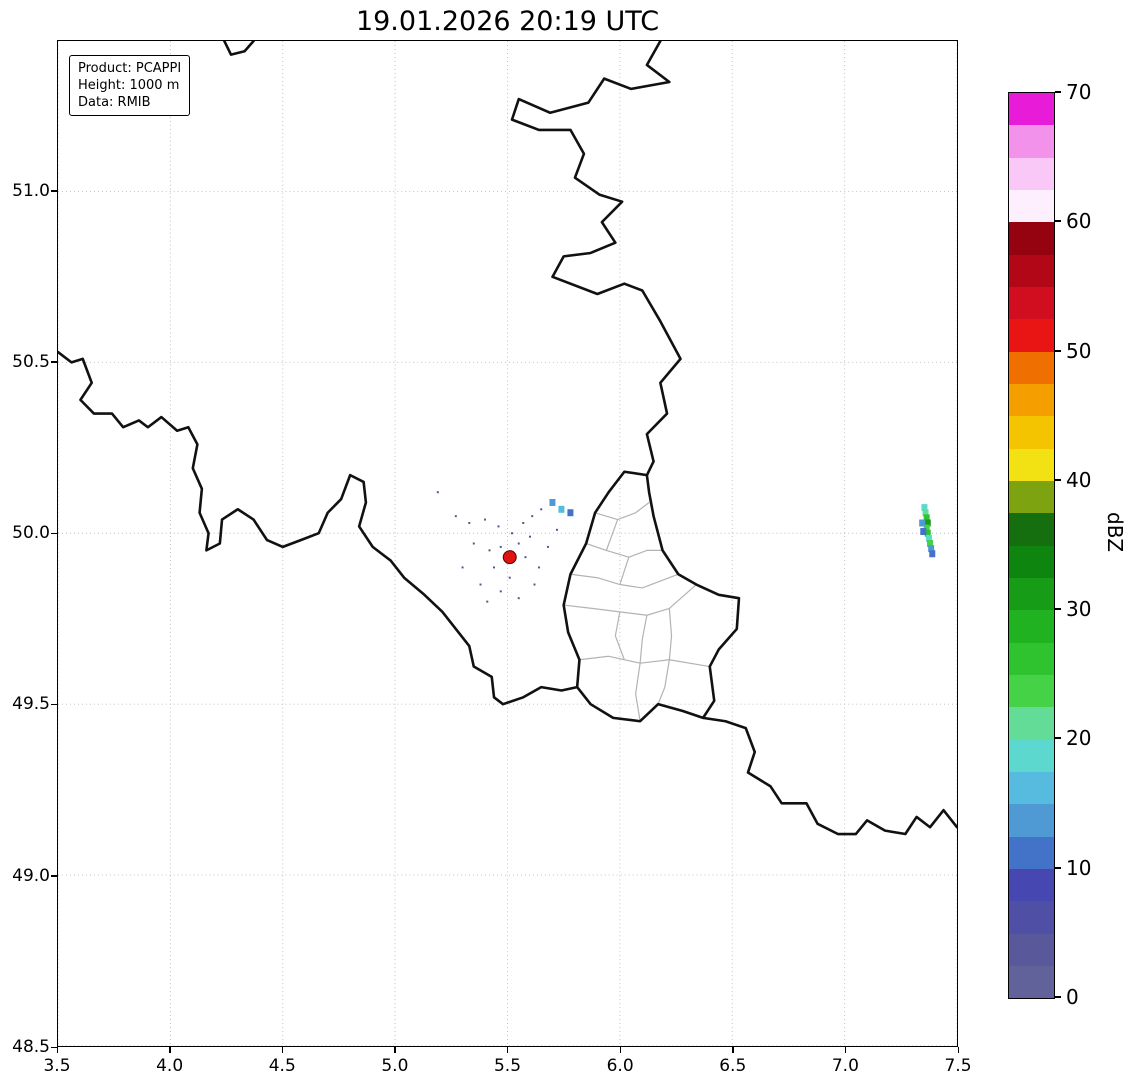 The image size is (1145, 1084). What do you see at coordinates (282, 1066) in the screenshot?
I see `x-tick-label: 4.5` at bounding box center [282, 1066].